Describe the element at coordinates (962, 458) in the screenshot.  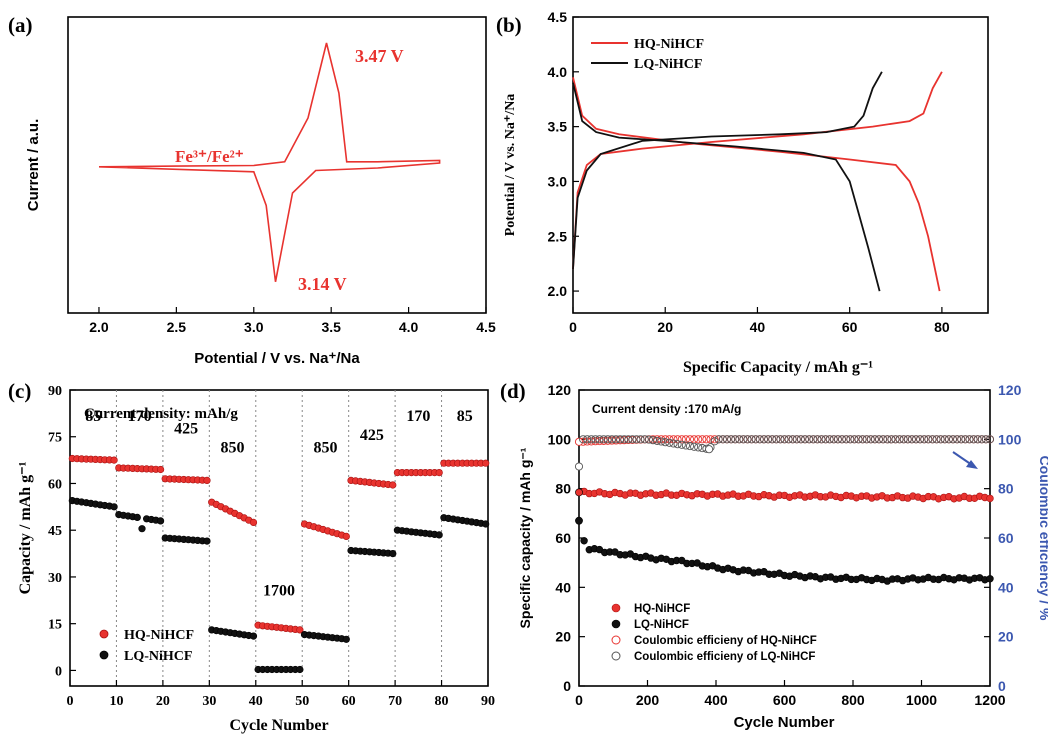
I see `arrow-d-shaft` at that location.